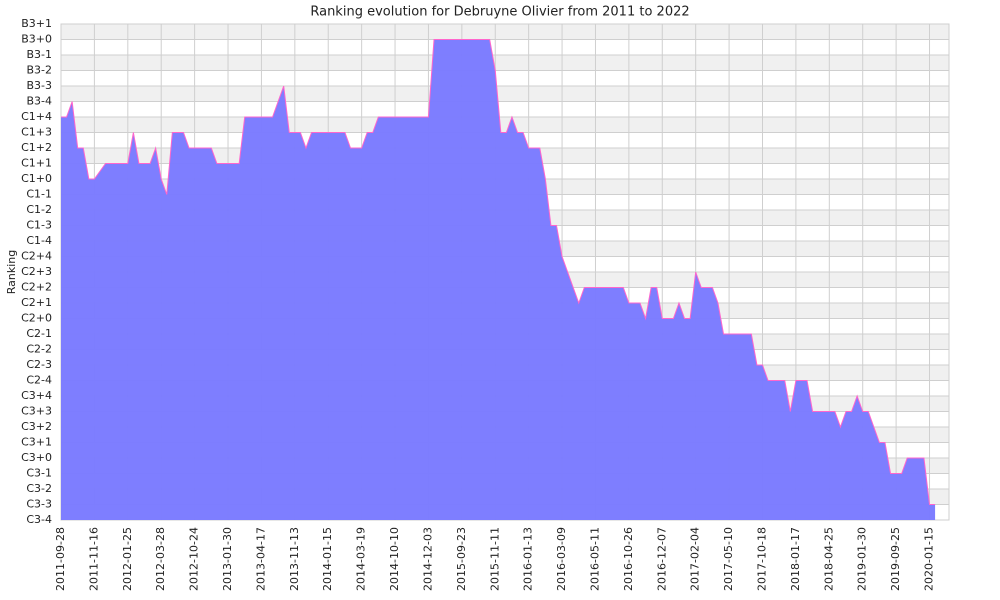 The height and width of the screenshot is (600, 1000). What do you see at coordinates (39, 101) in the screenshot?
I see `y-tick-label: B3-4` at bounding box center [39, 101].